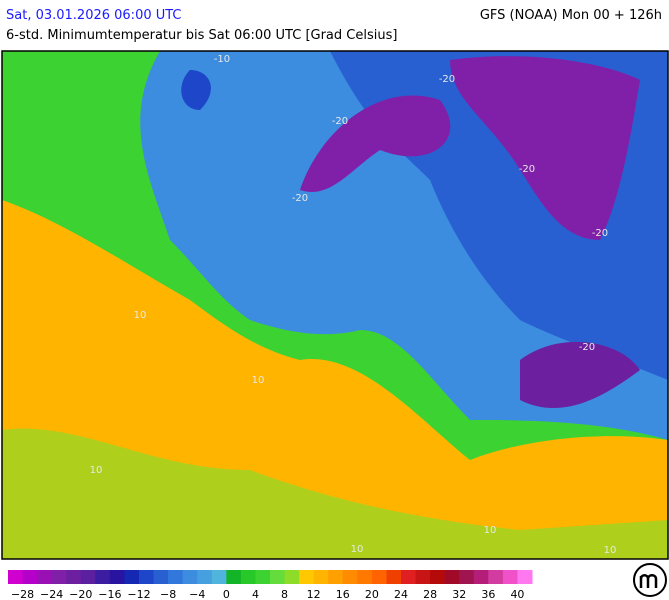  I want to click on colorbar-label: 4, so click(255, 594).